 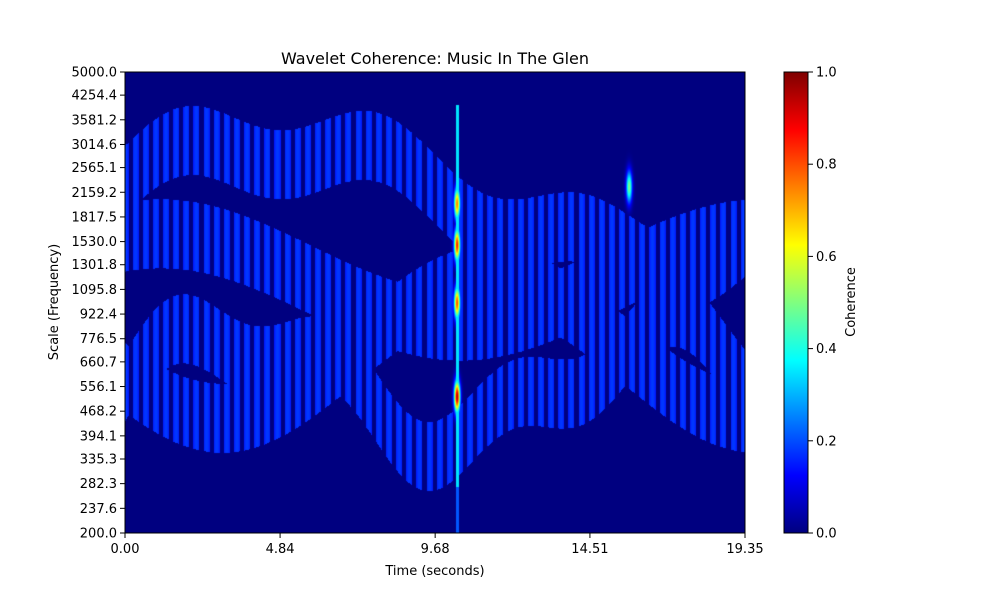 What do you see at coordinates (98, 436) in the screenshot?
I see `y-tick-label: 394.1` at bounding box center [98, 436].